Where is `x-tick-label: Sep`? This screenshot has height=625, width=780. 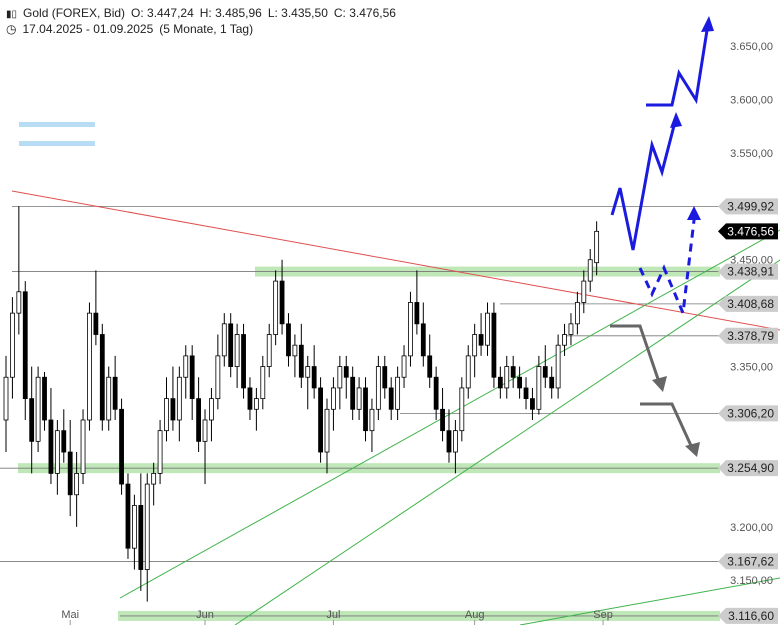 x-tick-label: Sep is located at coordinates (603, 615).